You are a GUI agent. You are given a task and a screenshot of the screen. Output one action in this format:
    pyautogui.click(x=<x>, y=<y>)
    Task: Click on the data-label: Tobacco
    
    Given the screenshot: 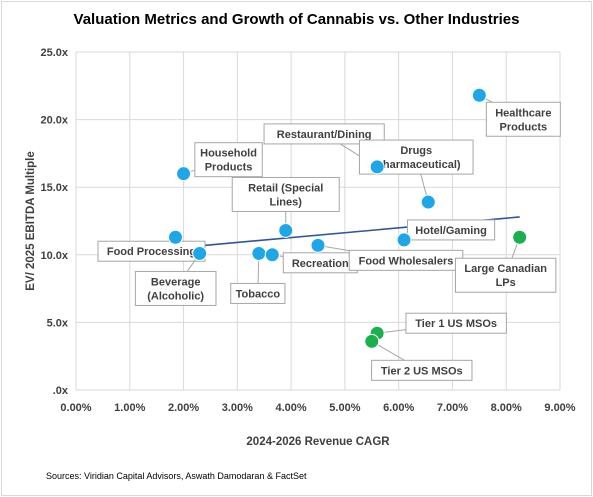 What is the action you would take?
    pyautogui.click(x=258, y=294)
    